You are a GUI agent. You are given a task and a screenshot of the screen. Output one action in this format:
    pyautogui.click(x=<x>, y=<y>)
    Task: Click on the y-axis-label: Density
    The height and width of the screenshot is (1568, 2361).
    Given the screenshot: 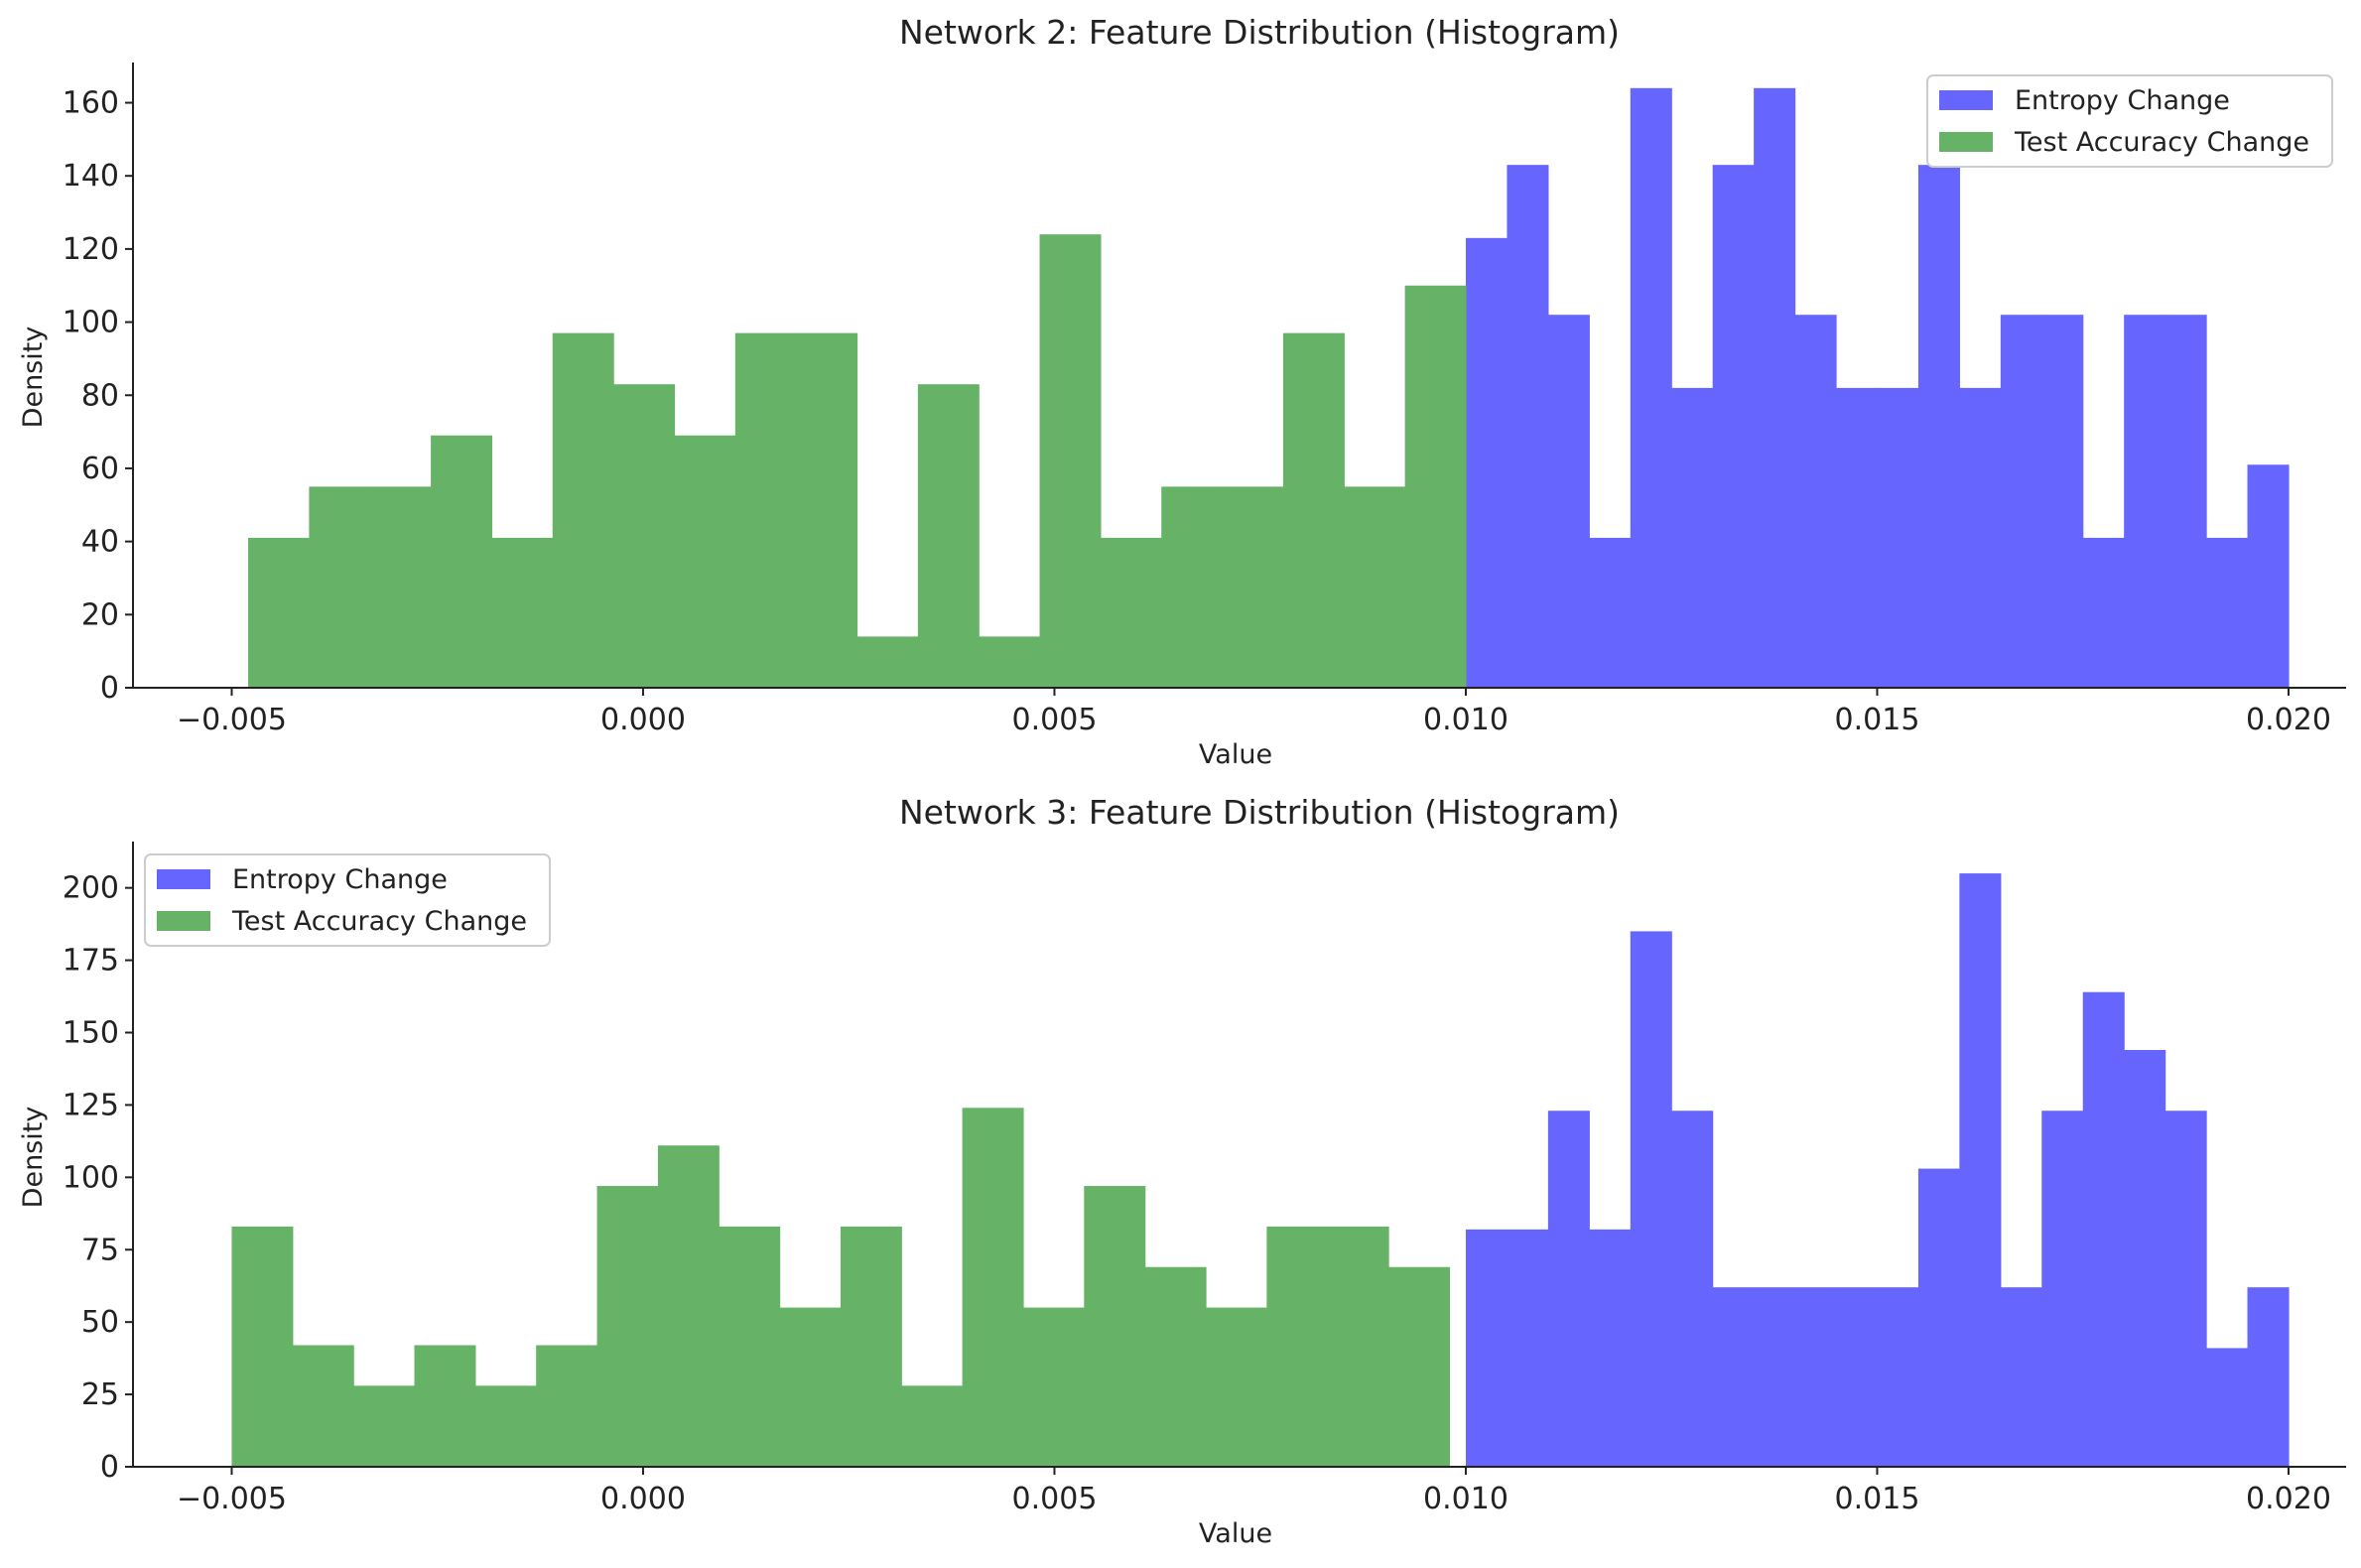 What is the action you would take?
    pyautogui.click(x=33, y=1158)
    